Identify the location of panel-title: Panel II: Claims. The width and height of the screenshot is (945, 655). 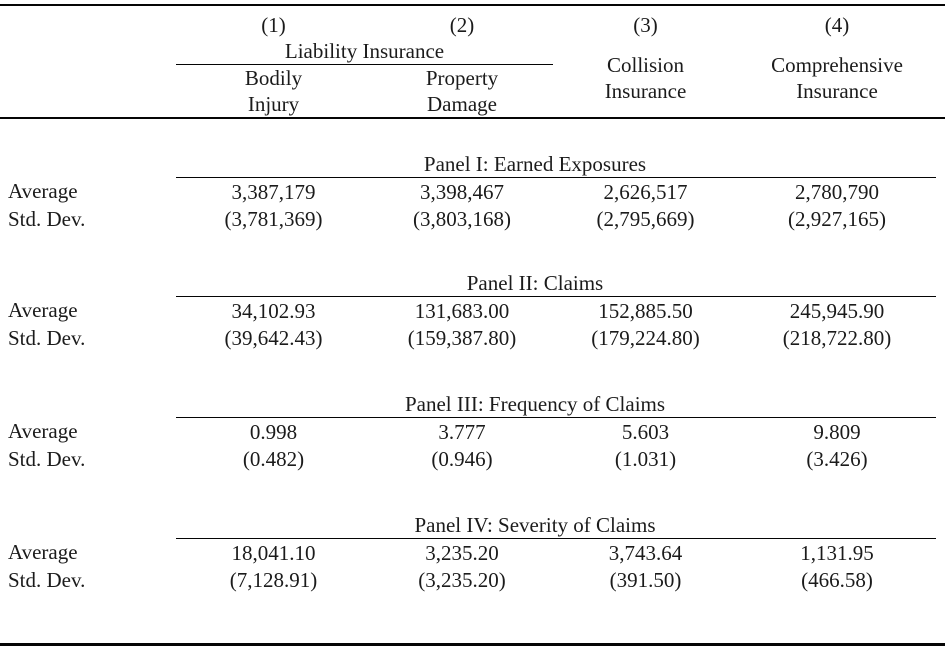
(556, 283).